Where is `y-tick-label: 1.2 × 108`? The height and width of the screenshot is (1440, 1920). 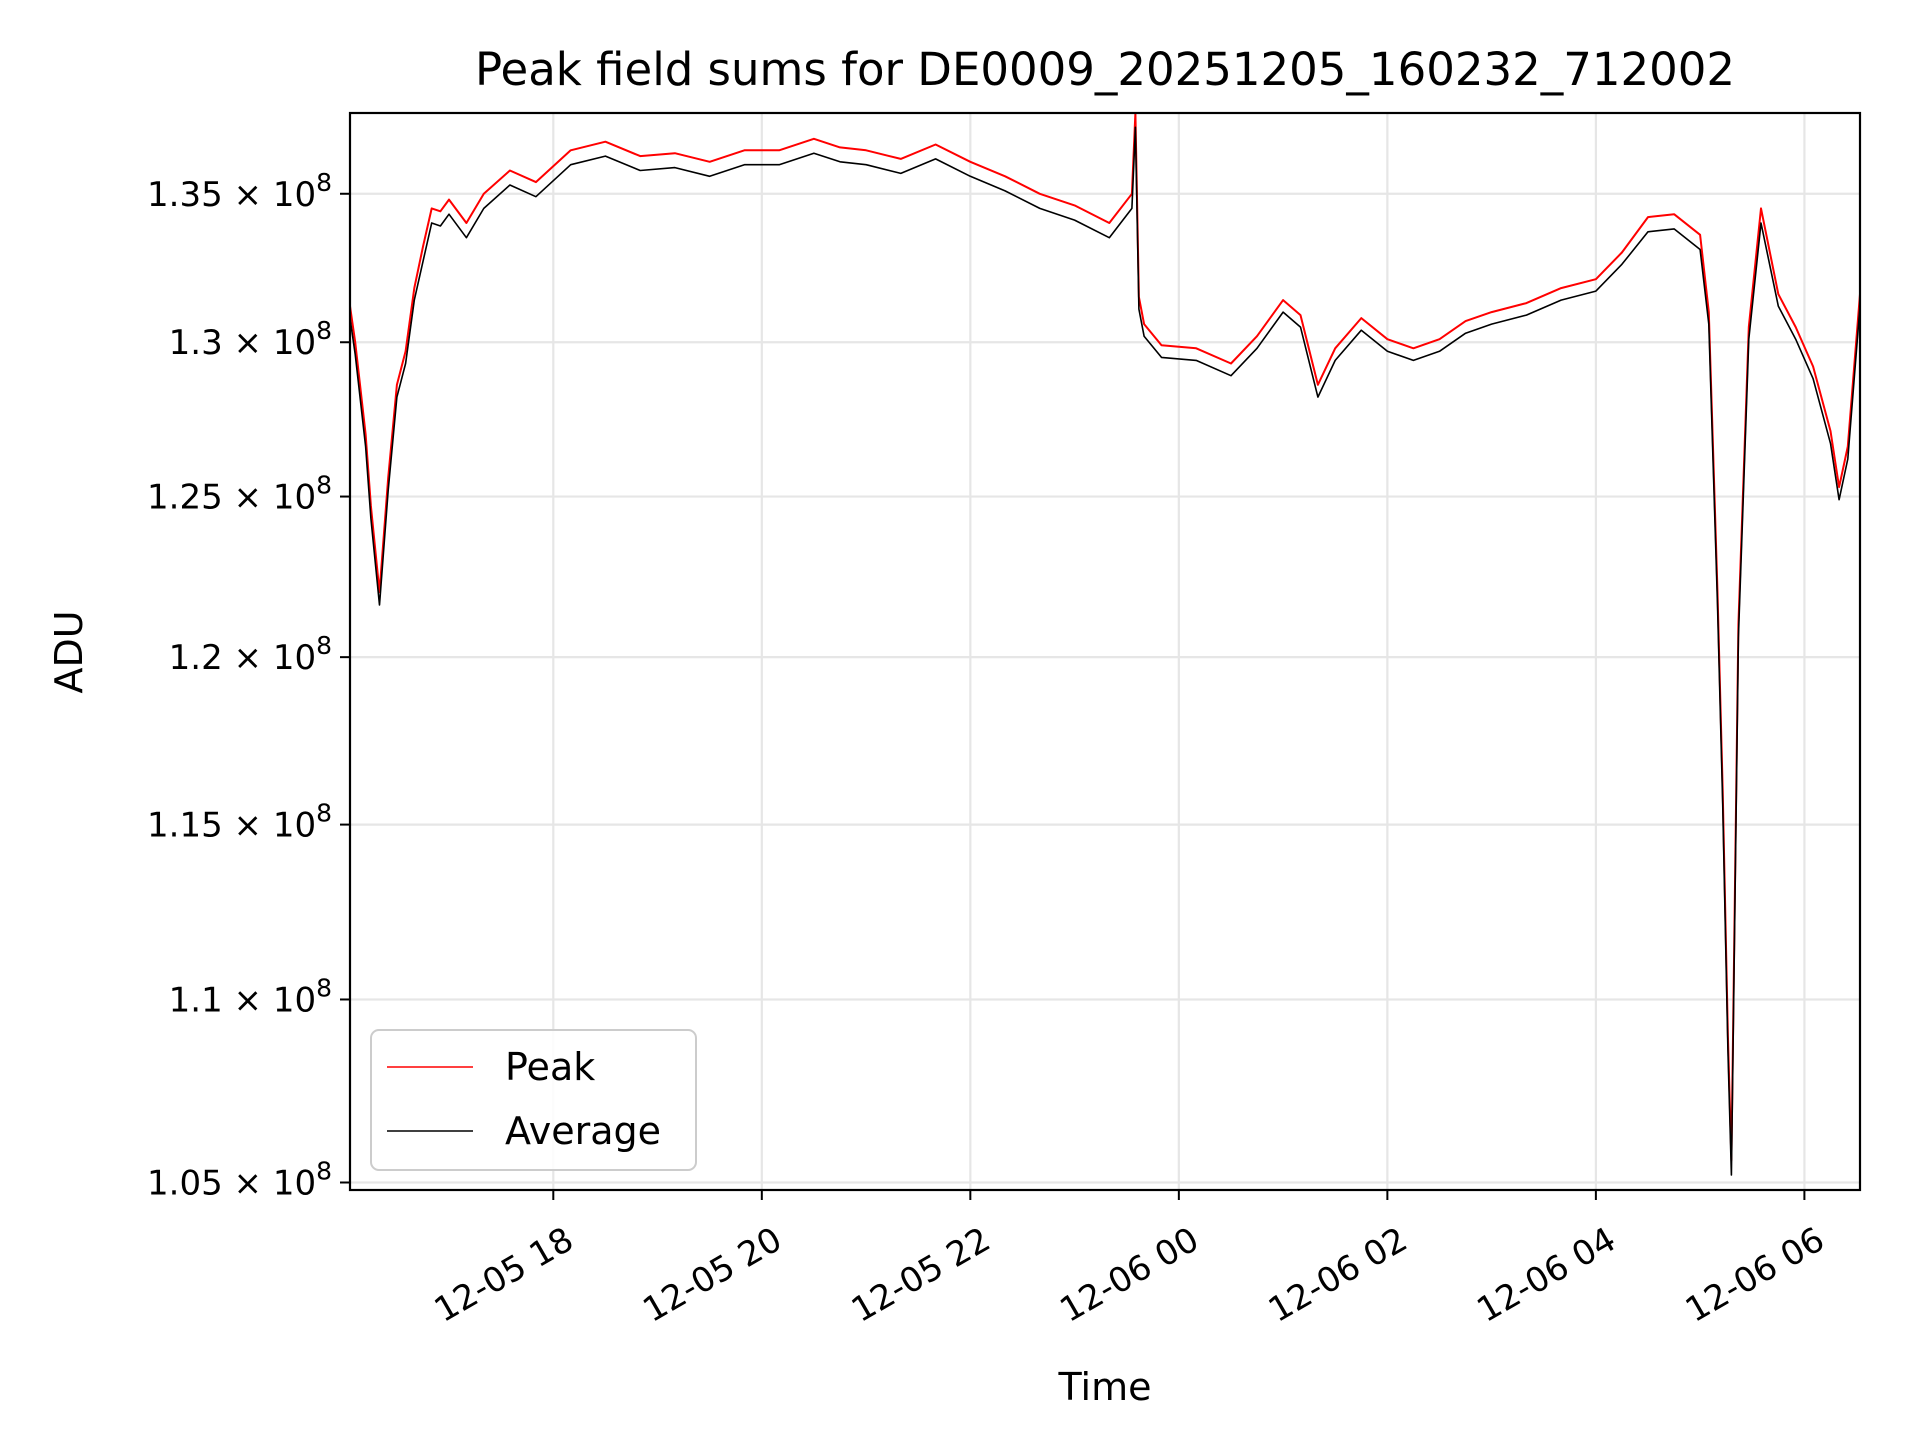 y-tick-label: 1.2 × 108 is located at coordinates (250, 654).